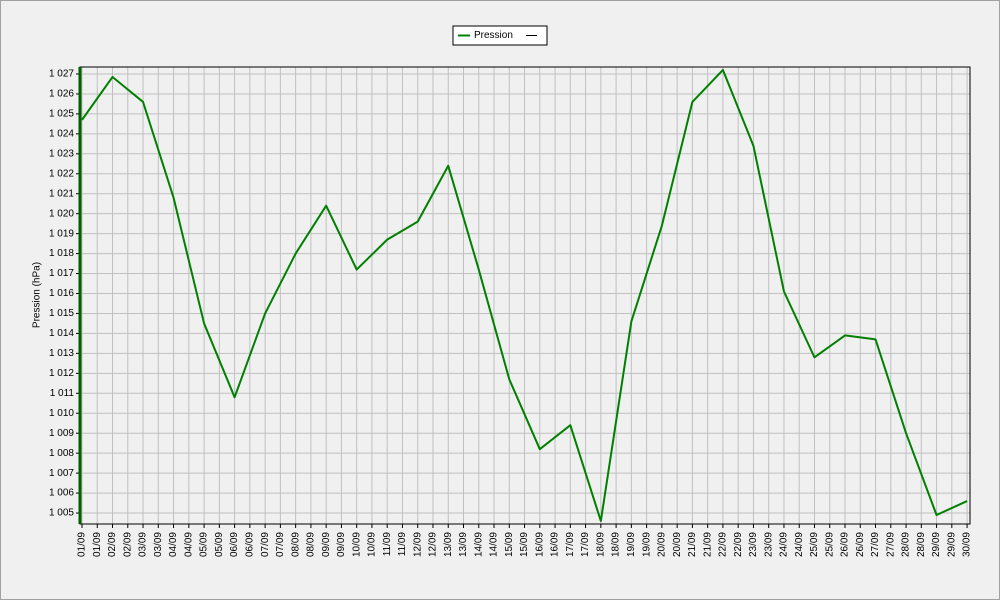 This screenshot has width=1000, height=600. What do you see at coordinates (61, 373) in the screenshot?
I see `y-tick-label: 1 012` at bounding box center [61, 373].